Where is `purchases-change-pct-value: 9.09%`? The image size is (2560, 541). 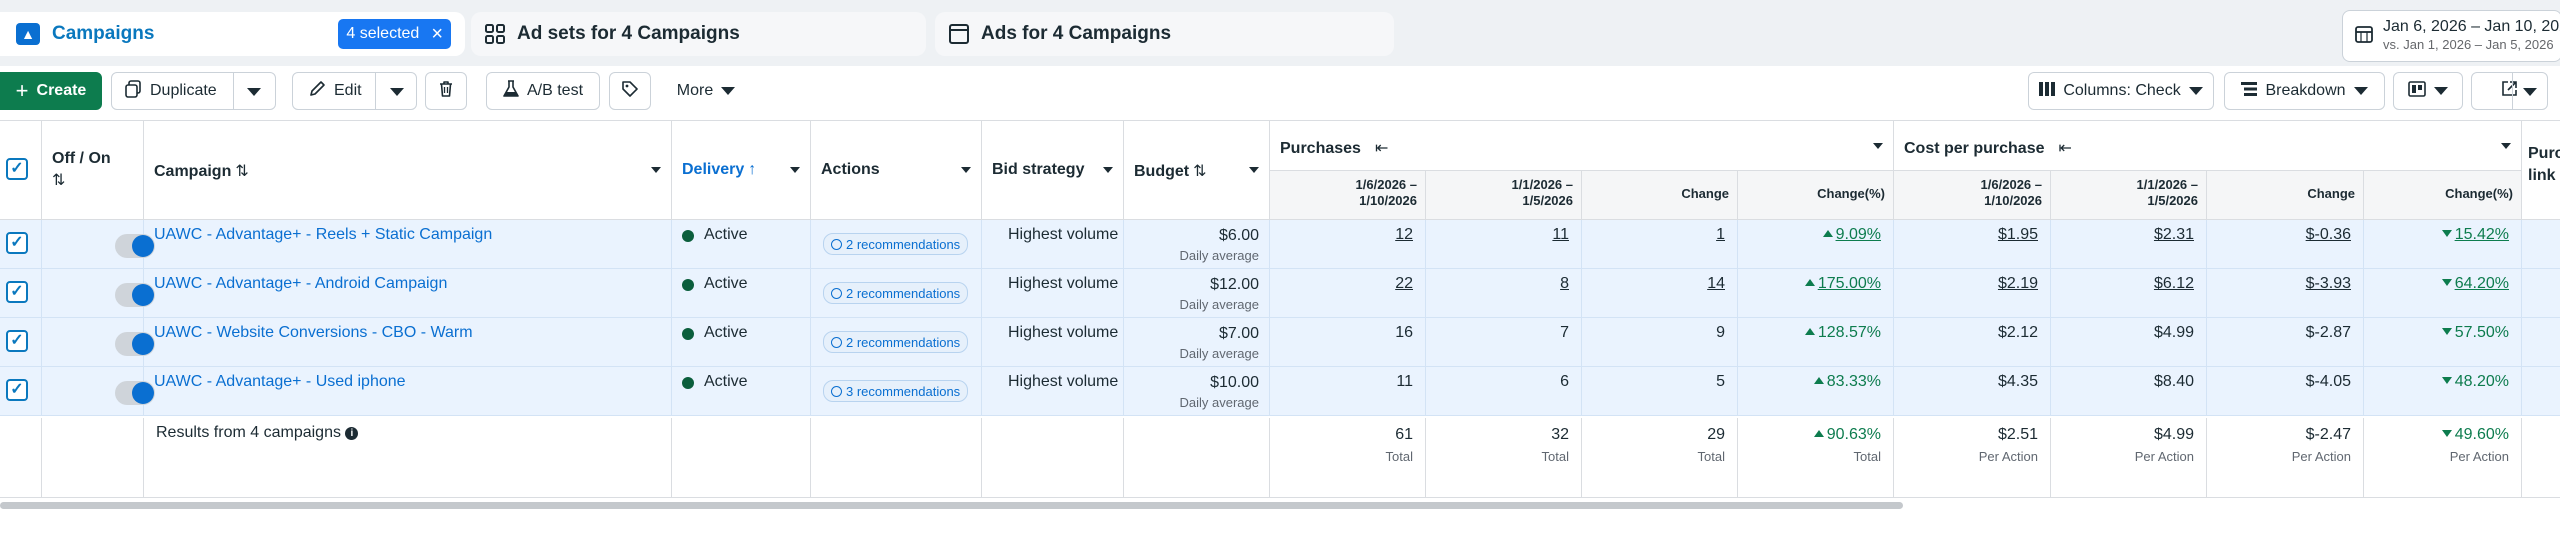
purchases-change-pct-value: 9.09% is located at coordinates (1851, 235).